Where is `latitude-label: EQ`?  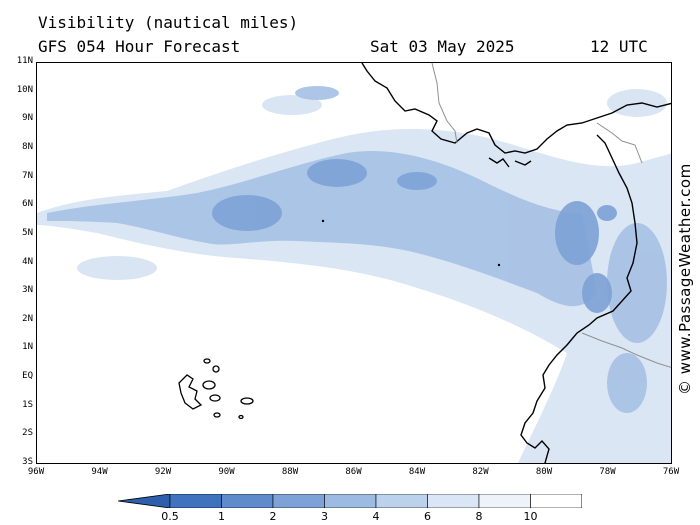 latitude-label: EQ is located at coordinates (27, 376).